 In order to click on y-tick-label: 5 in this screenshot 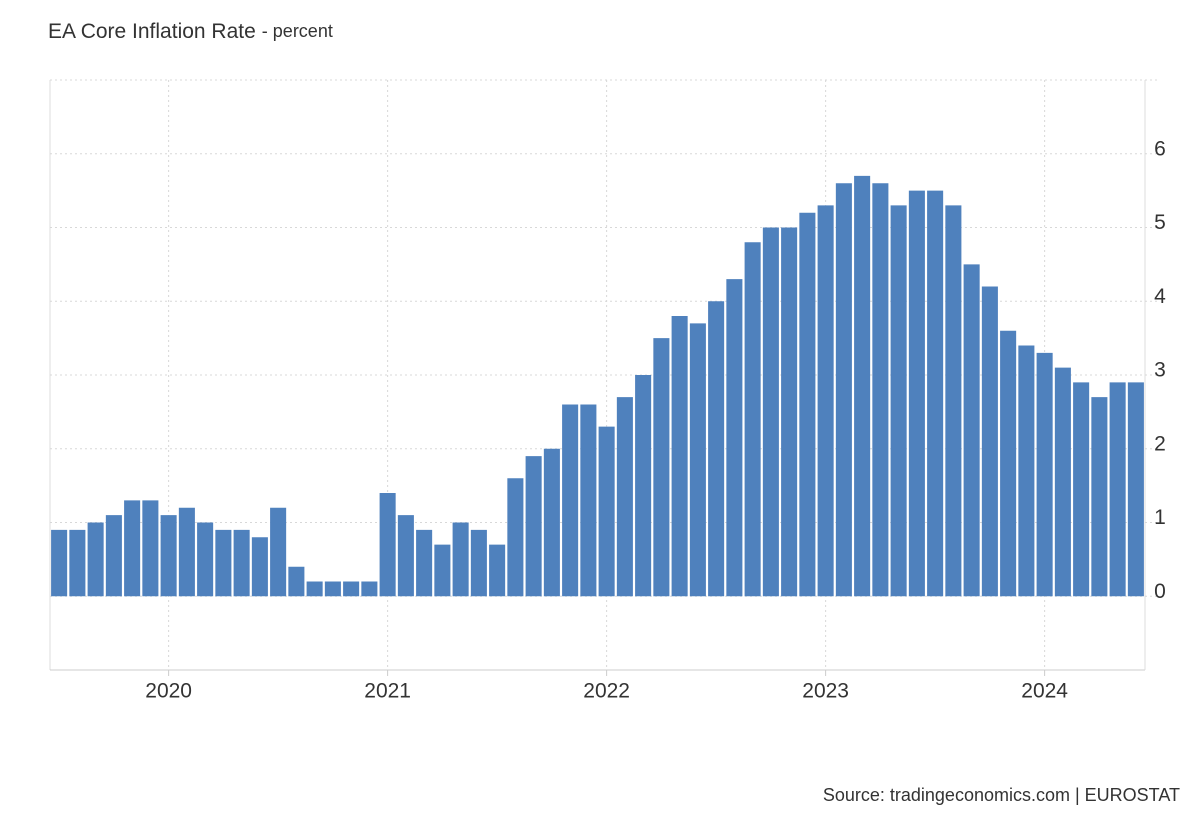, I will do `click(1160, 222)`.